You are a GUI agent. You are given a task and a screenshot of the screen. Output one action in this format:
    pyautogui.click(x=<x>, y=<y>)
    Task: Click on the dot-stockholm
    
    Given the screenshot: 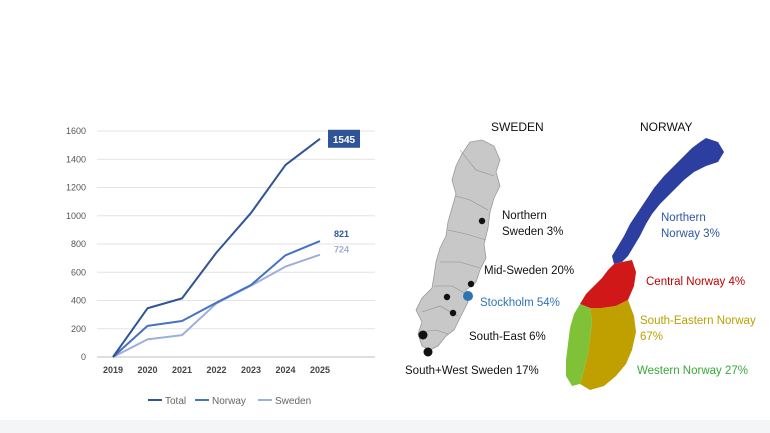 What is the action you would take?
    pyautogui.click(x=468, y=296)
    